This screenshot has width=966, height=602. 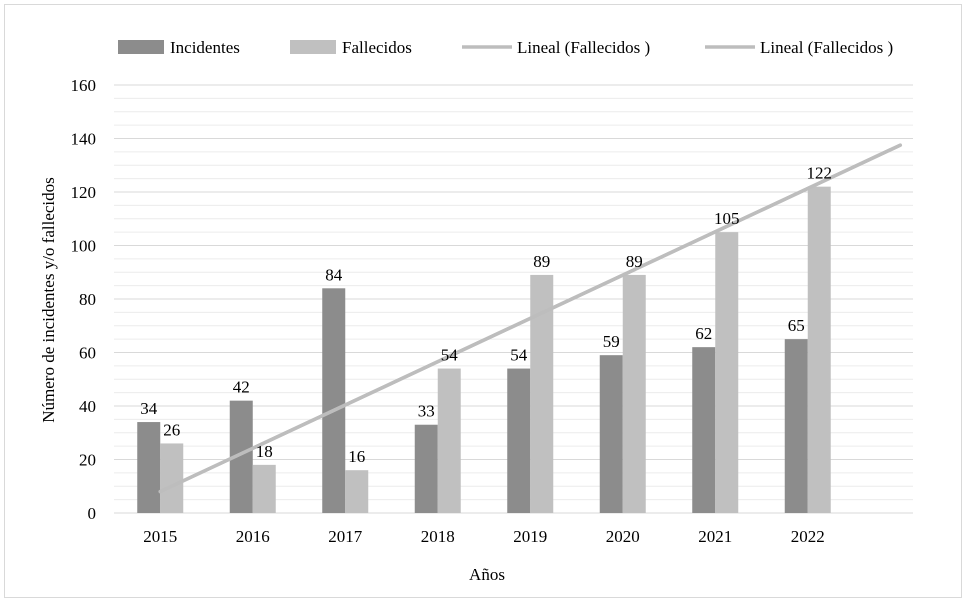 I want to click on data-label: 33, so click(x=426, y=411).